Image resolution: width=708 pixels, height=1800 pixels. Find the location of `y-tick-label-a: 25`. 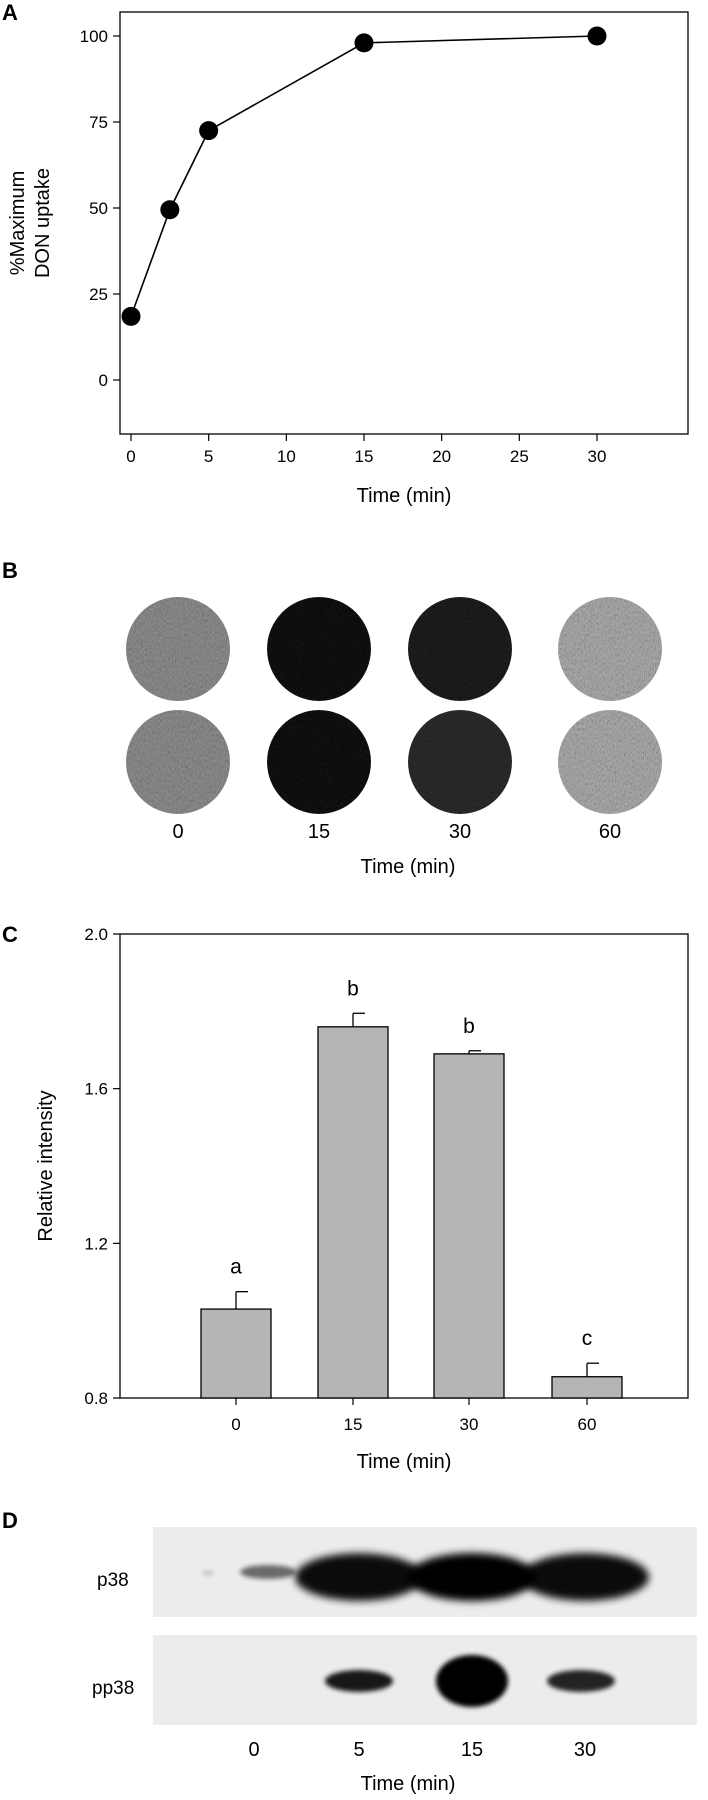

y-tick-label-a: 25 is located at coordinates (98, 294).